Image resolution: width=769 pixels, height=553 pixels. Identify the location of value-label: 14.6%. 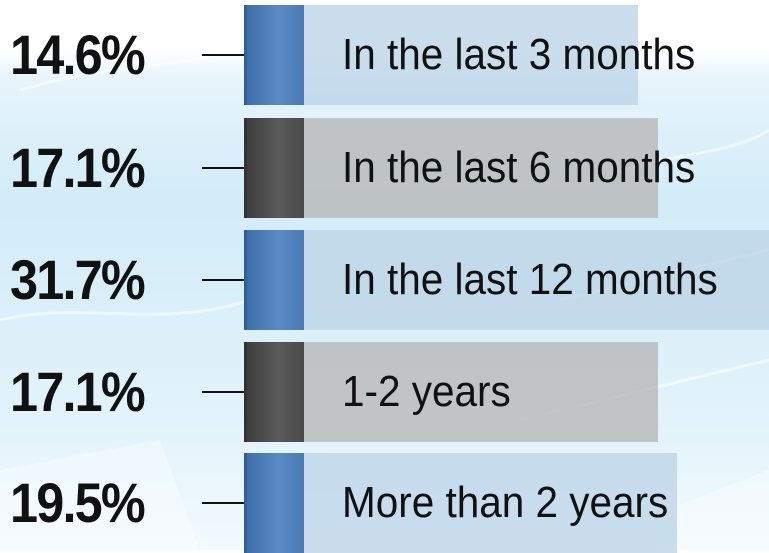
(78, 54).